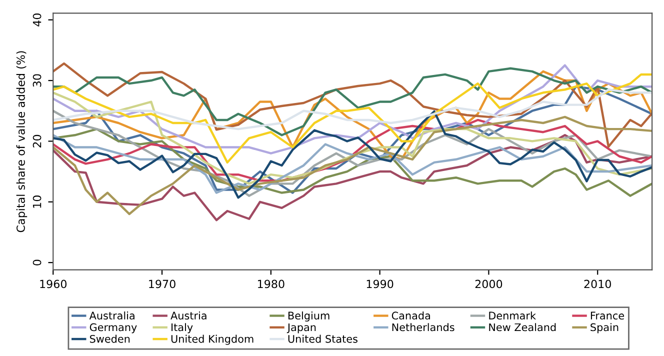 This screenshot has height=356, width=664. I want to click on x-tick-label: 1970, so click(162, 284).